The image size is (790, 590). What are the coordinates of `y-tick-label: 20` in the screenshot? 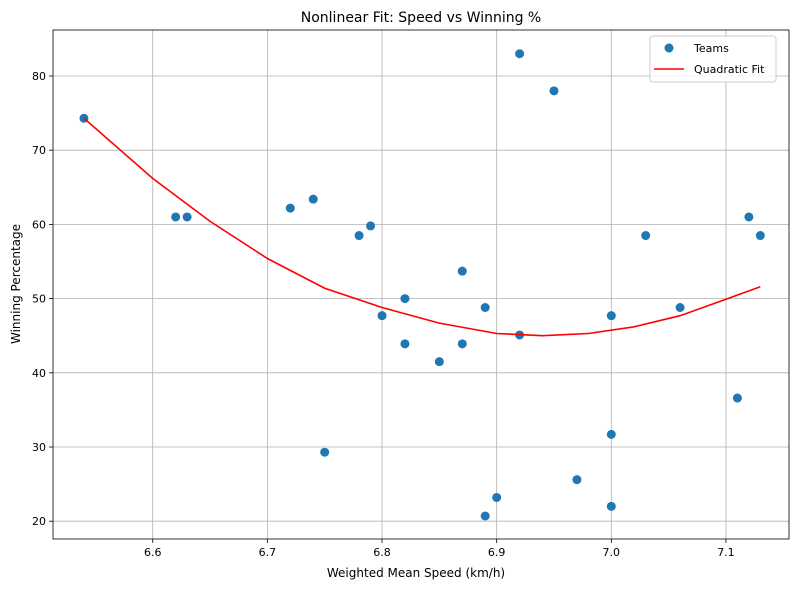 It's located at (39, 521).